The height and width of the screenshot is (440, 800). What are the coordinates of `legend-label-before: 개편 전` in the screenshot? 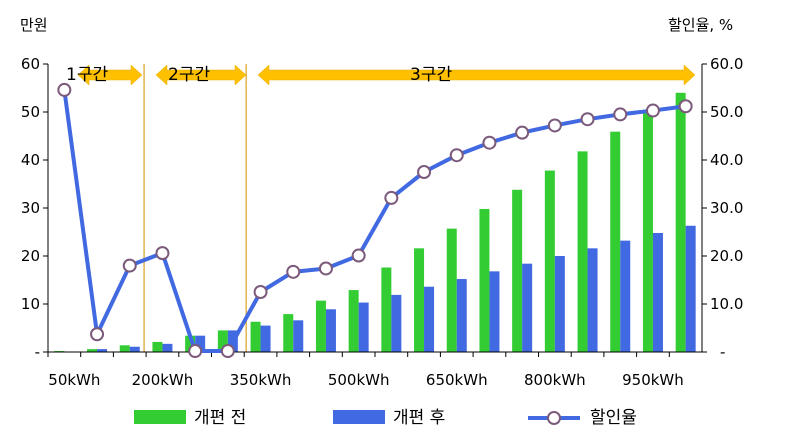 It's located at (220, 418).